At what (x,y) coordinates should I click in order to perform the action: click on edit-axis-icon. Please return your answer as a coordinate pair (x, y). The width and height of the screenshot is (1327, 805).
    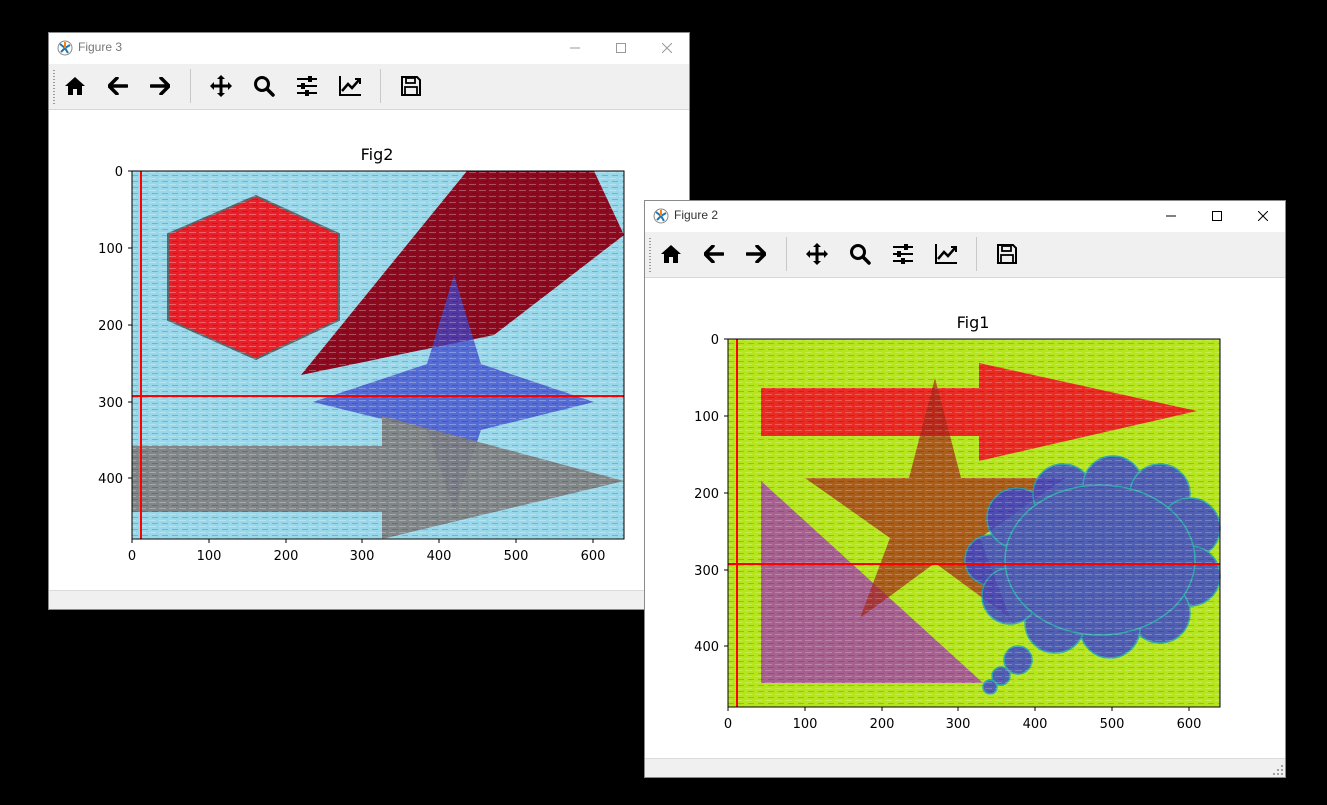
    Looking at the image, I should click on (946, 254).